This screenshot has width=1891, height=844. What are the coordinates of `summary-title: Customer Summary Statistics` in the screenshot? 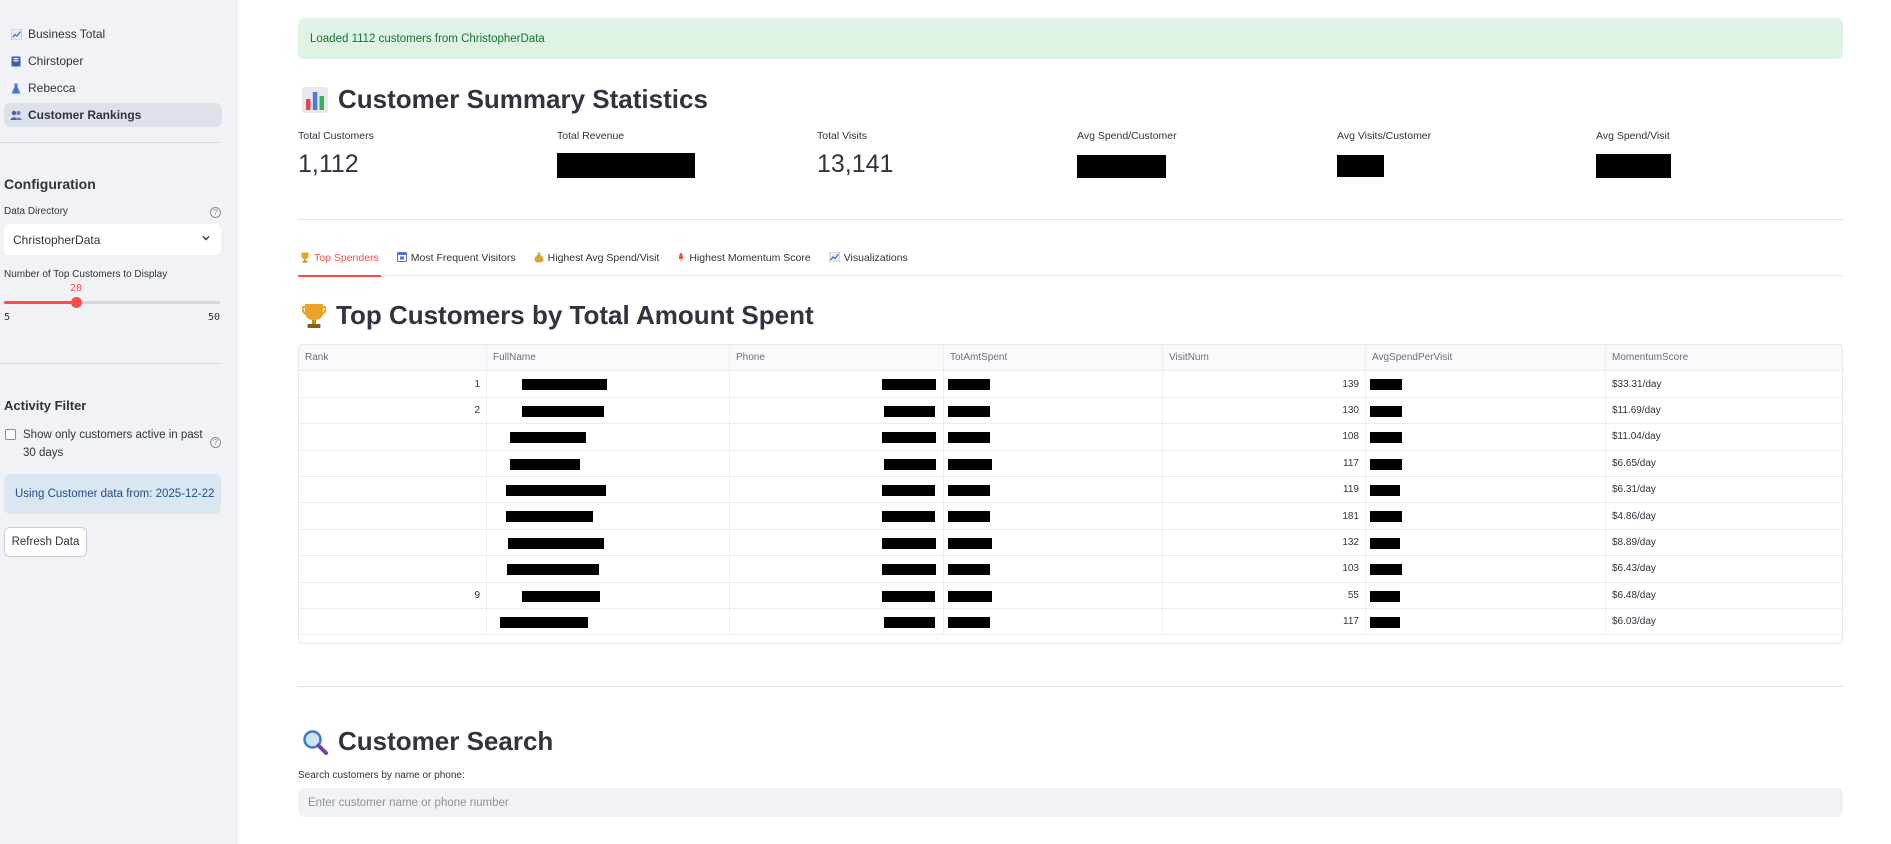 It's located at (523, 99).